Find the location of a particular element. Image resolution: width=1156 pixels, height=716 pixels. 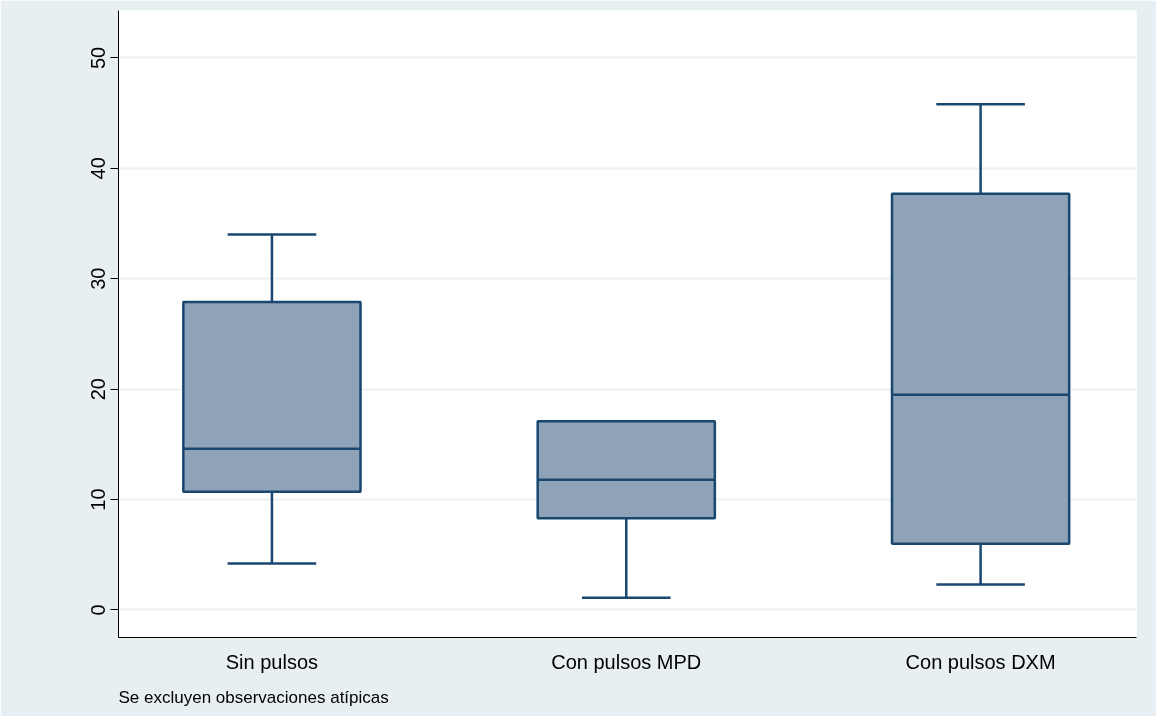

x-tick-label: Con pulsos MPD is located at coordinates (626, 661).